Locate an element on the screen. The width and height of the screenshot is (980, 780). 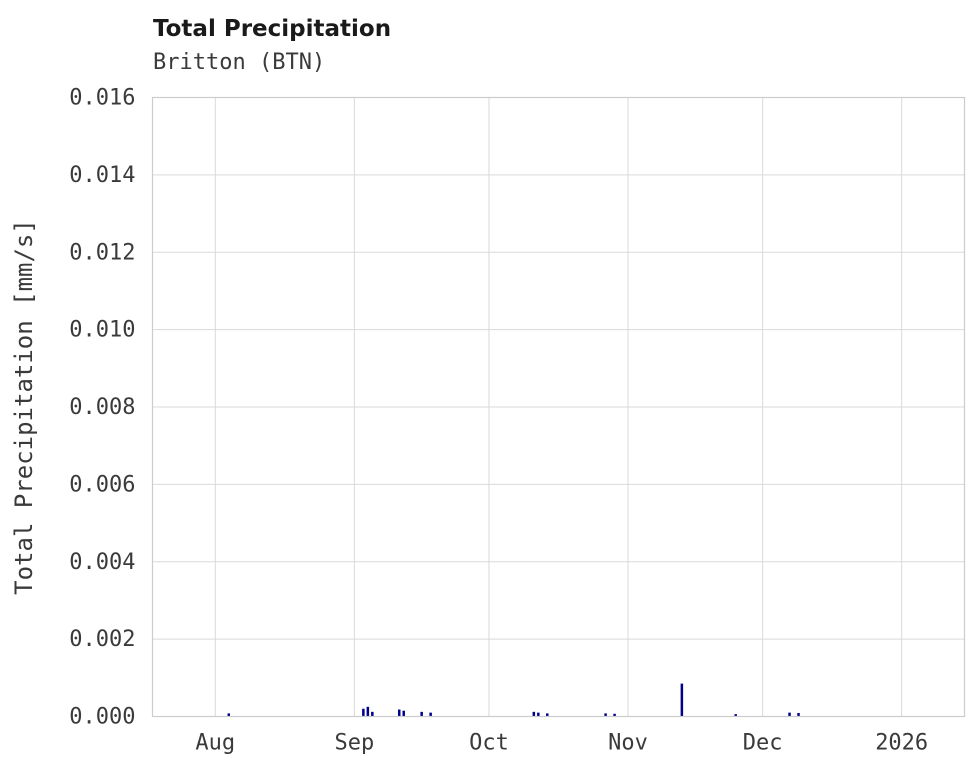
x-tick-label: Dec is located at coordinates (763, 743).